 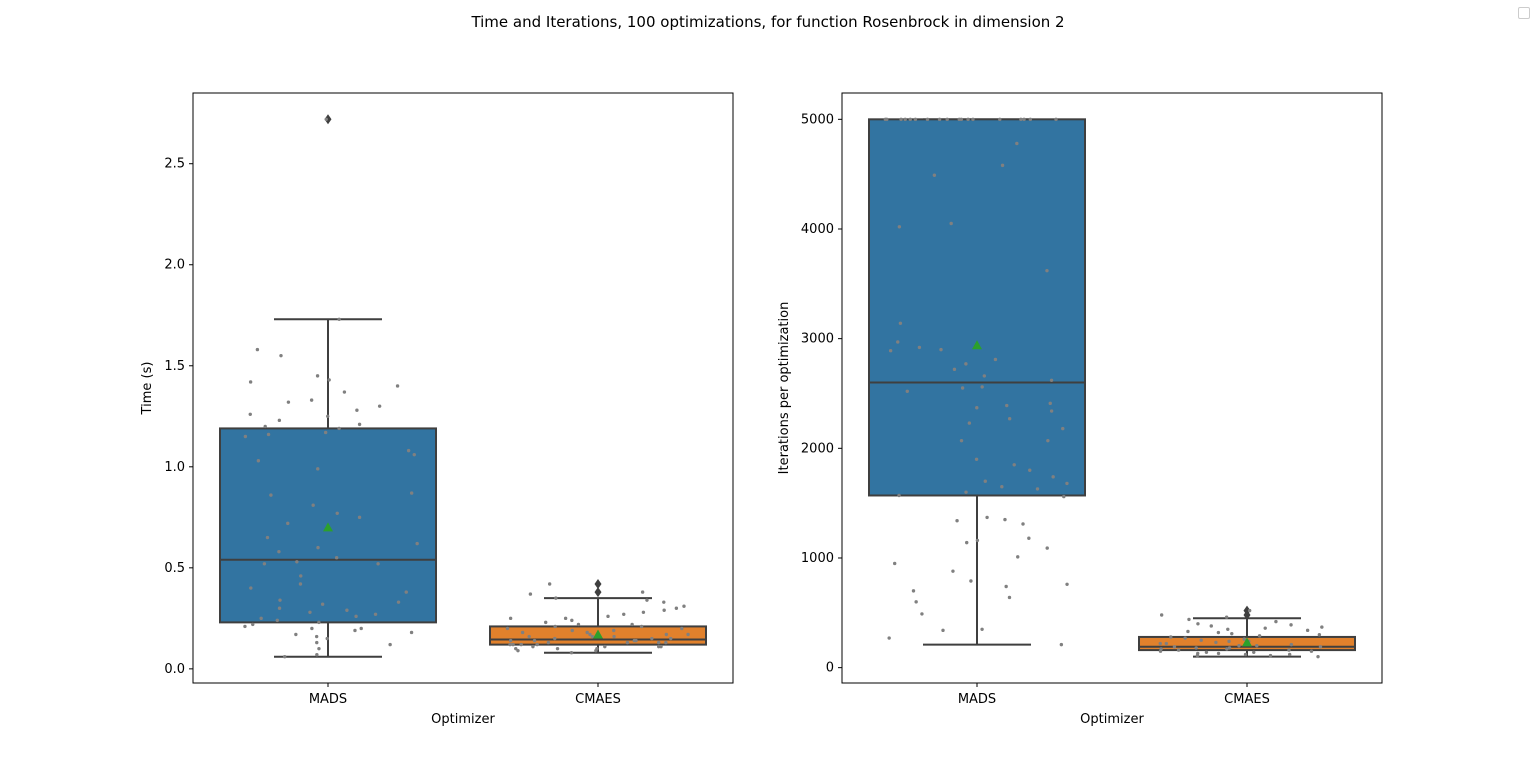 What do you see at coordinates (977, 307) in the screenshot?
I see `iqr-box` at bounding box center [977, 307].